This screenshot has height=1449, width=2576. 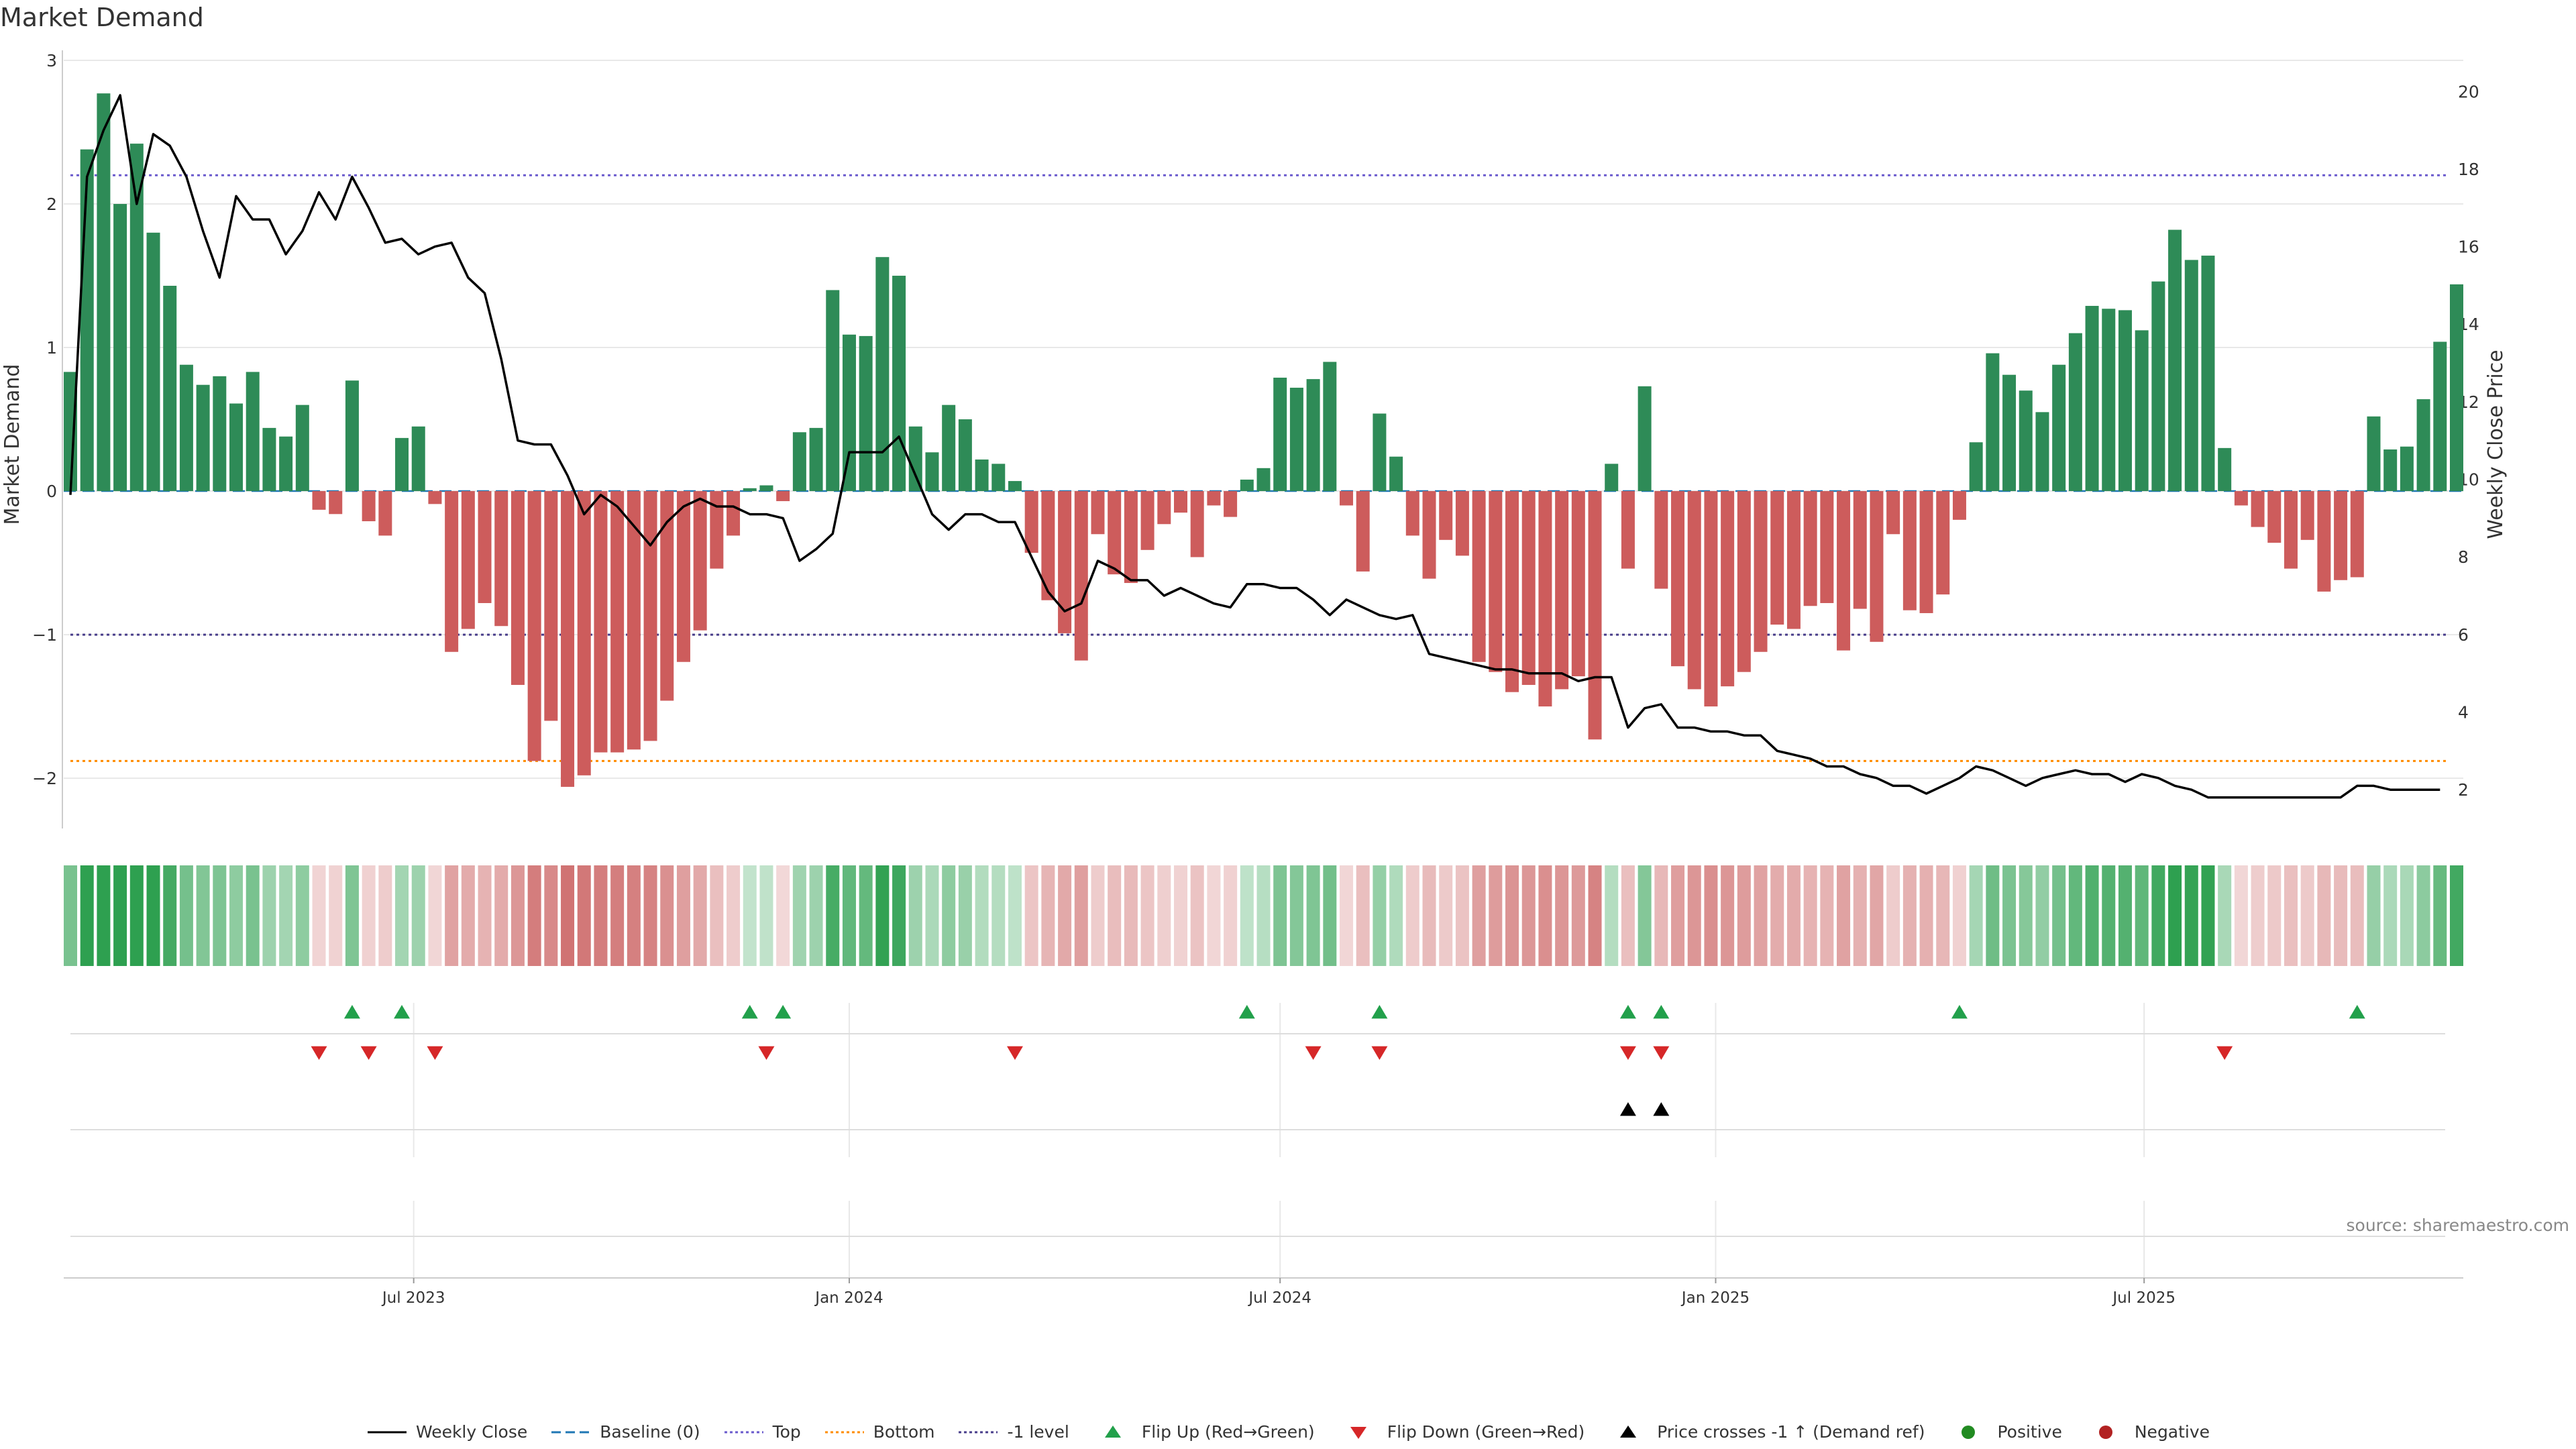 What do you see at coordinates (848, 1298) in the screenshot?
I see `x-tick-label: Jan 2024` at bounding box center [848, 1298].